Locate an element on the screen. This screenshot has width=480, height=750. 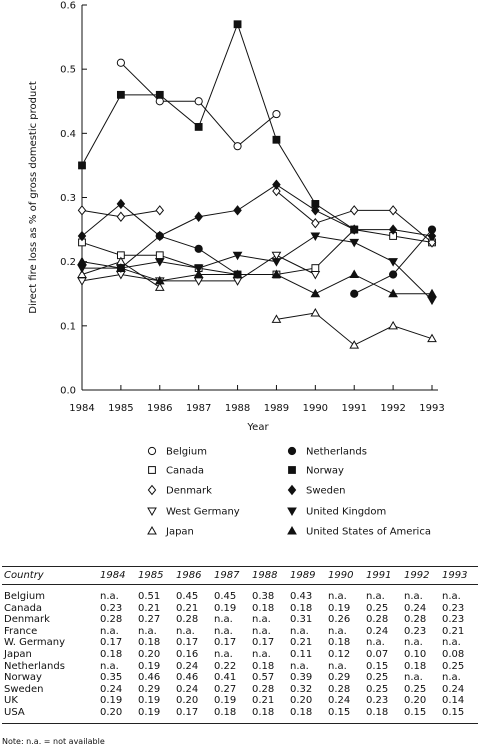
x-tick-label: 1993 is located at coordinates (431, 408).